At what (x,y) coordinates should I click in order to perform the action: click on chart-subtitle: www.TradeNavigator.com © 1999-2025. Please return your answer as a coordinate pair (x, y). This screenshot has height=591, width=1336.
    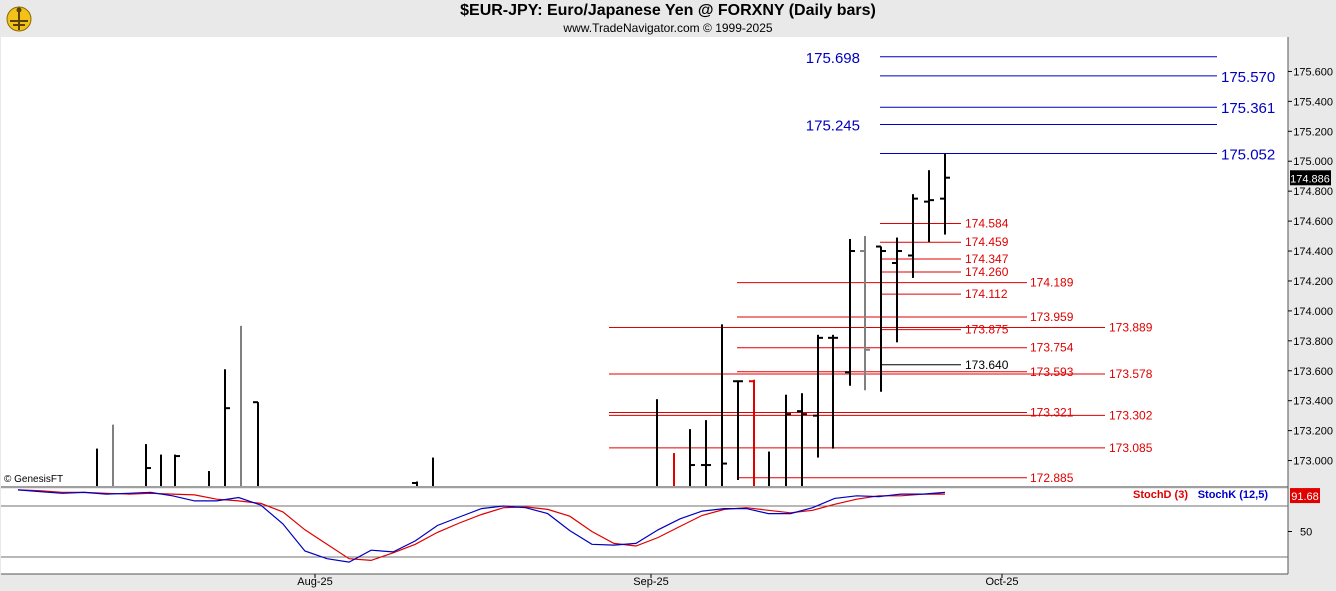
    Looking at the image, I should click on (668, 28).